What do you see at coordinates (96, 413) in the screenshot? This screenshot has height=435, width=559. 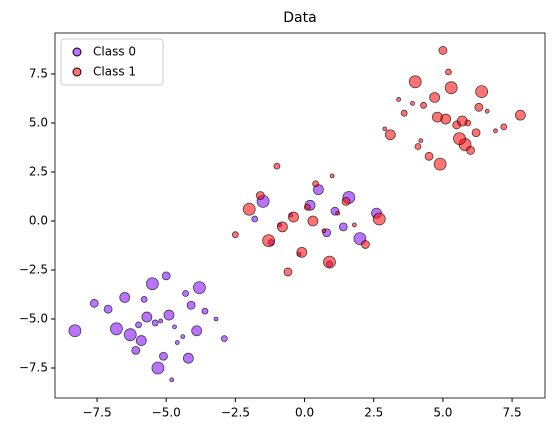 I see `x-tick-label: −7.5` at bounding box center [96, 413].